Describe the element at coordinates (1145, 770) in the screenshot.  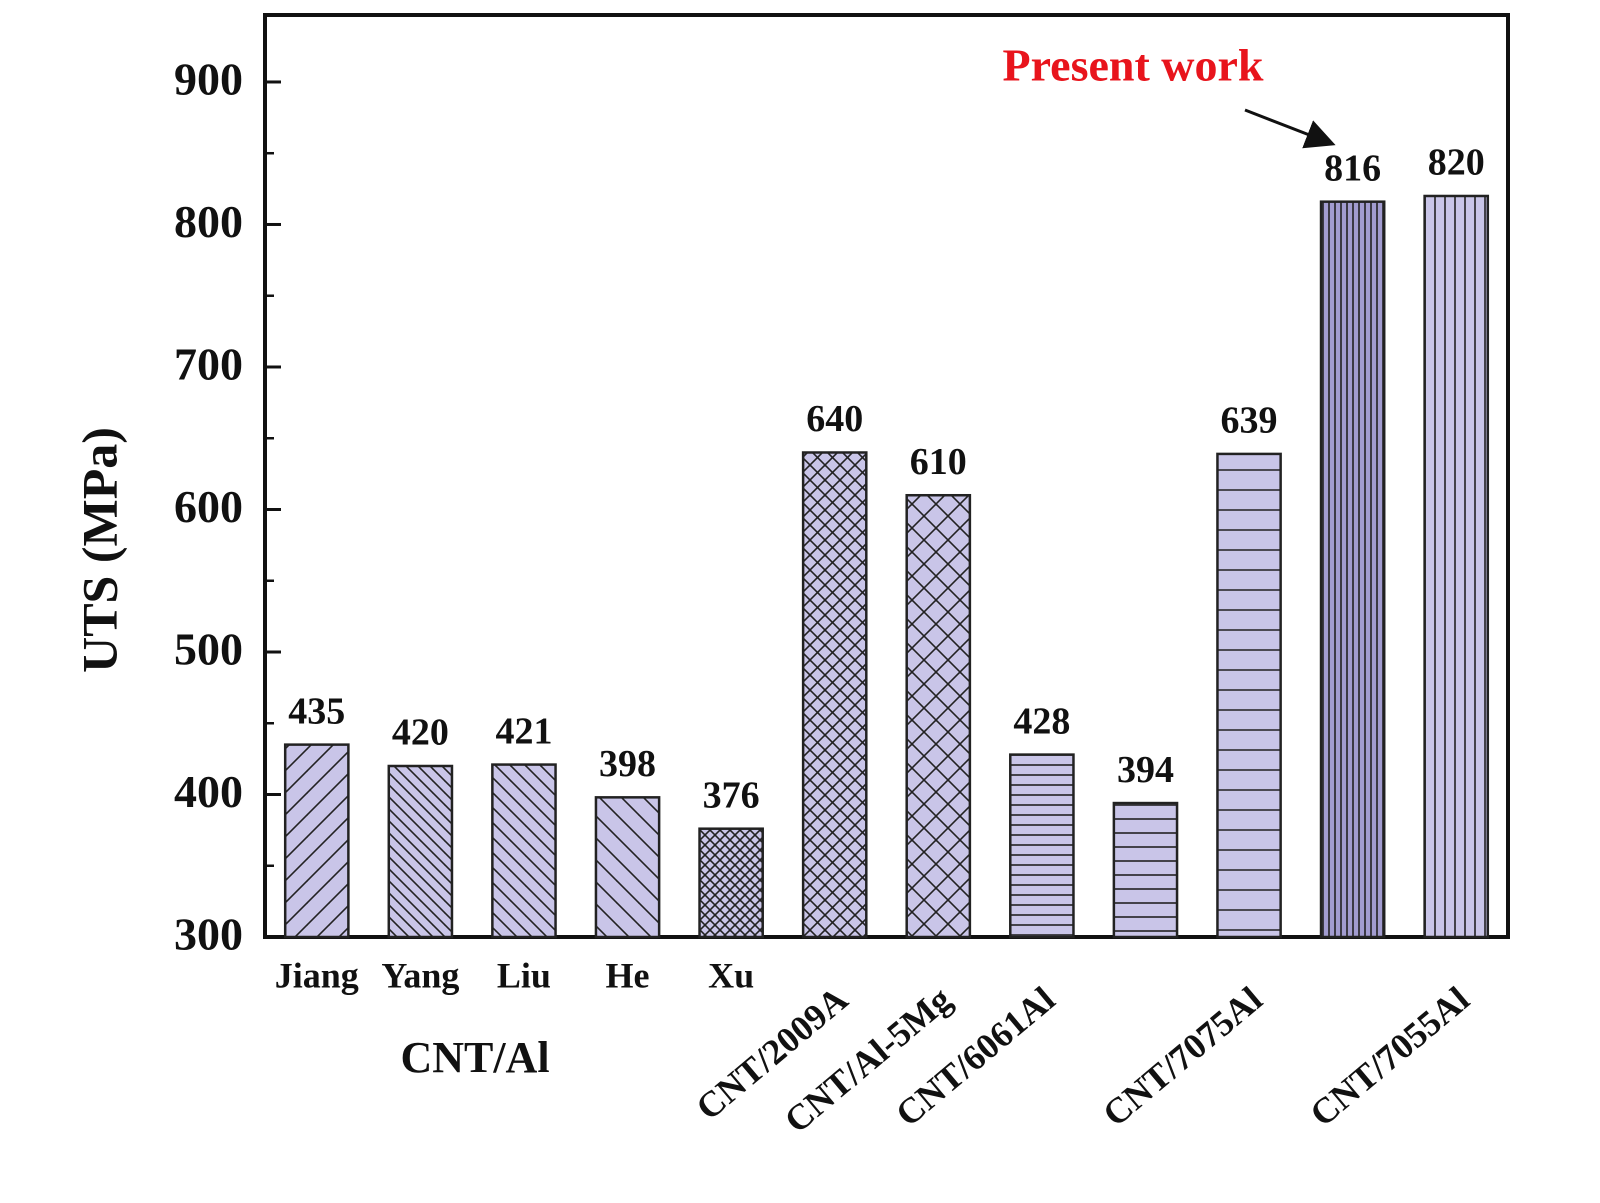
I see `value-label: 394` at that location.